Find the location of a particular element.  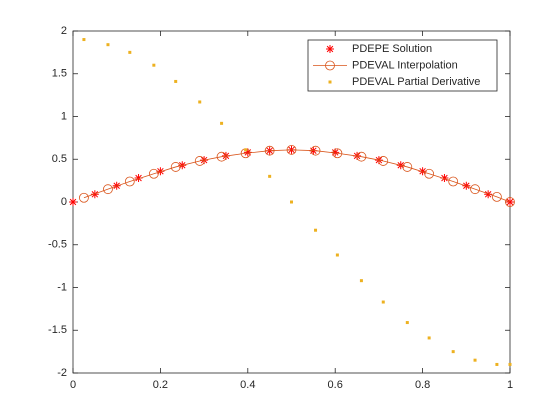

y-tick-label: 0 is located at coordinates (64, 202).